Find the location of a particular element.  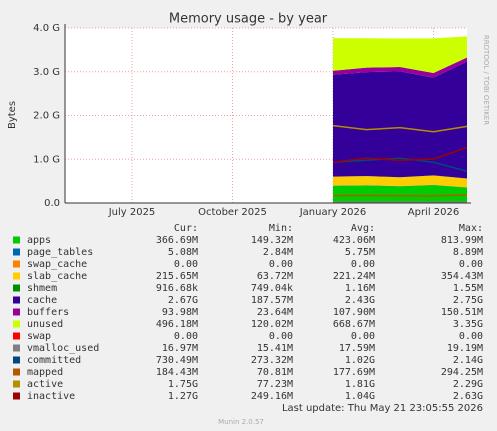

legend-stat: 221.24M is located at coordinates (354, 276).